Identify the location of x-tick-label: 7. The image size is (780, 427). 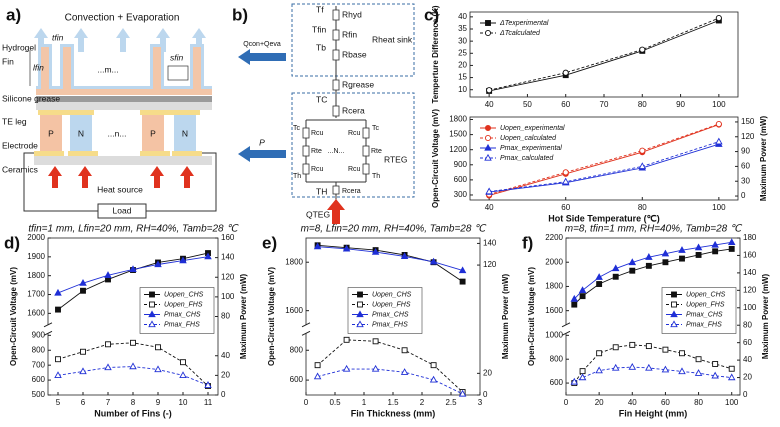
(108, 402).